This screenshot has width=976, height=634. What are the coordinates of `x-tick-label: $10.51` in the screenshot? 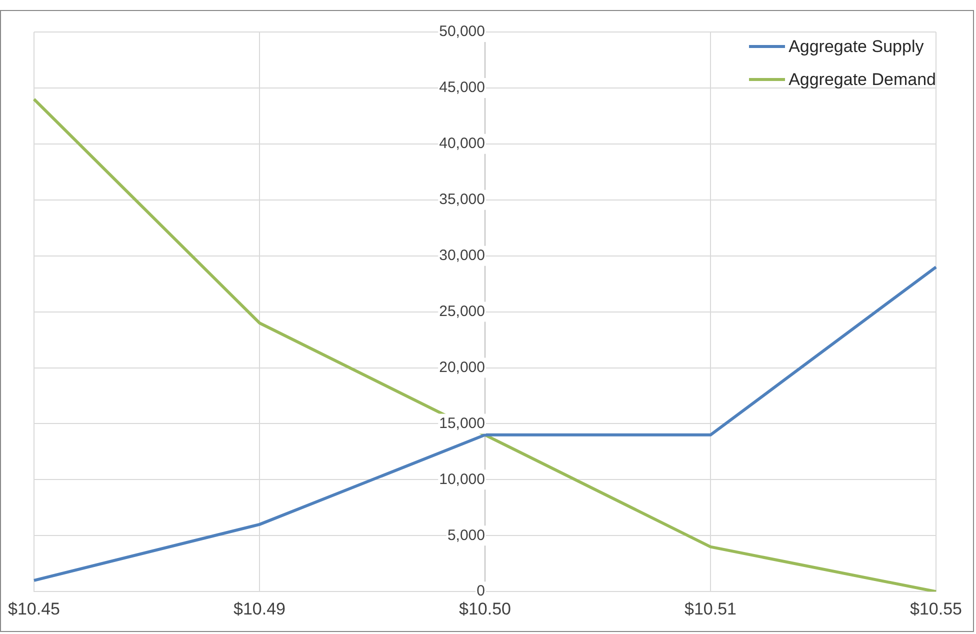 It's located at (710, 608).